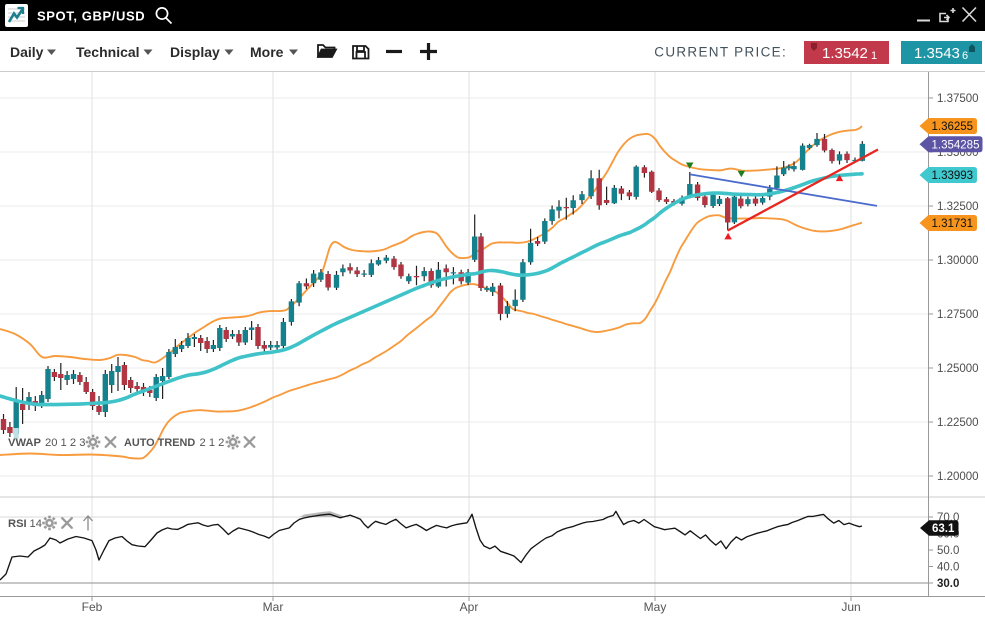 The image size is (985, 620). Describe the element at coordinates (655, 607) in the screenshot. I see `svg-text: May` at that location.